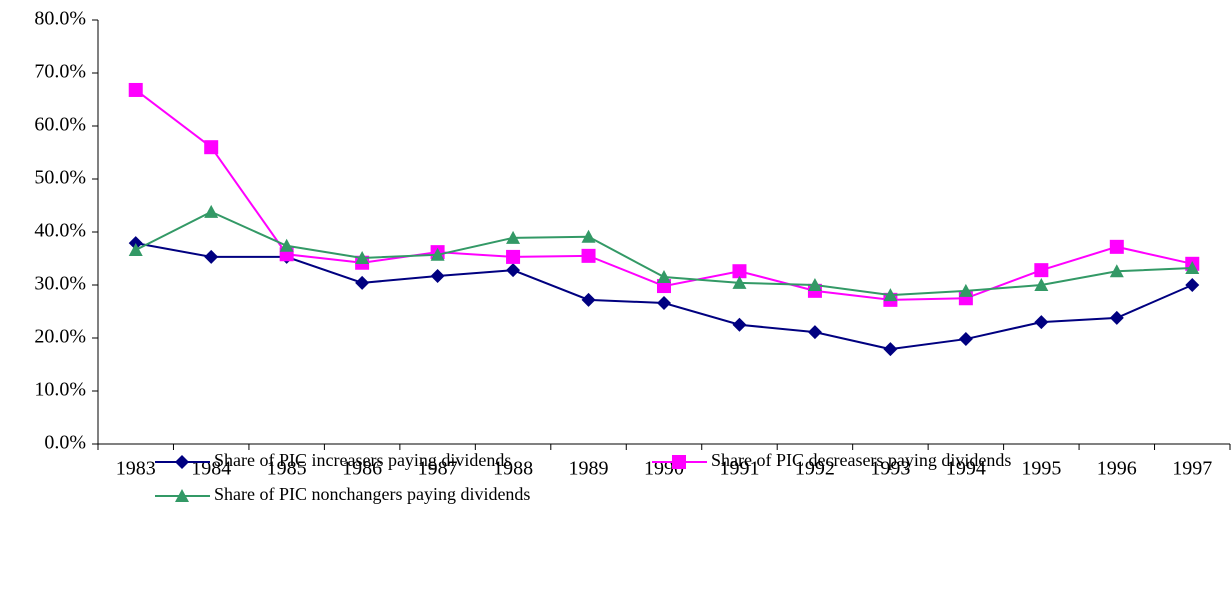 This screenshot has width=1231, height=595. Describe the element at coordinates (513, 469) in the screenshot. I see `x-tick-label: 1988` at that location.